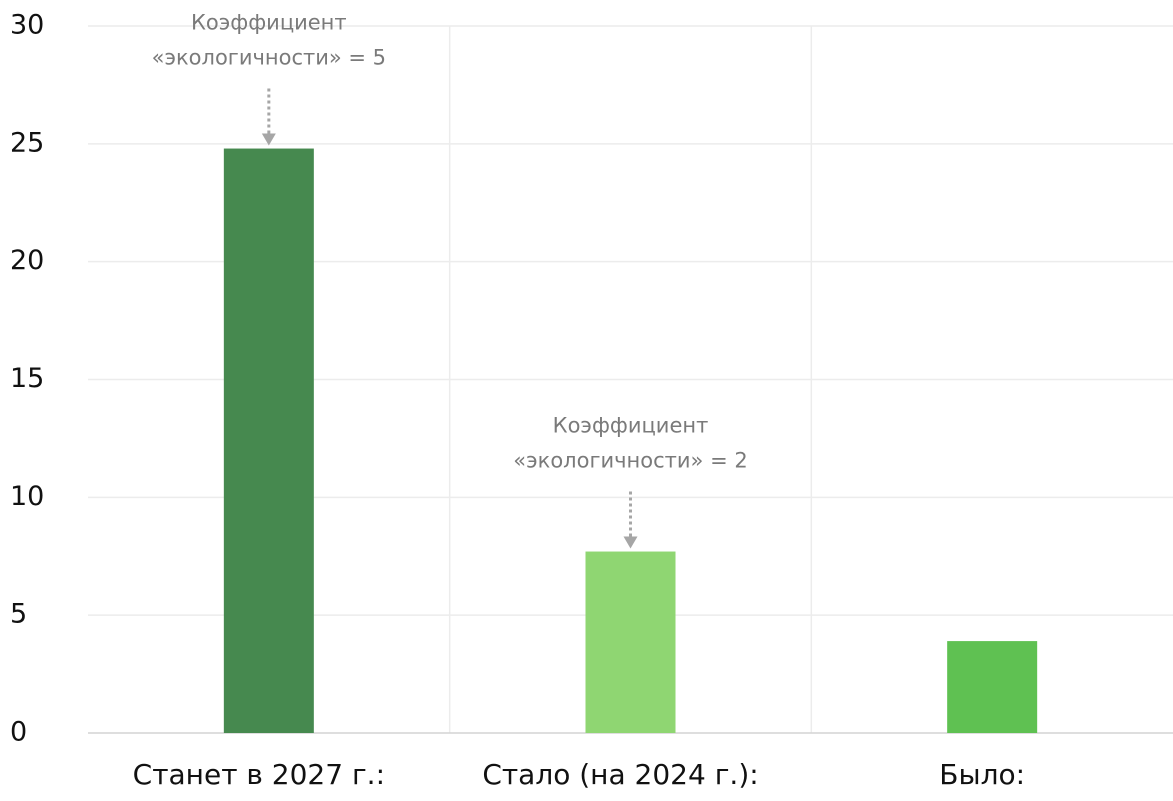  What do you see at coordinates (259, 774) in the screenshot?
I see `x-tick-label: Станет в 2027 г.:` at bounding box center [259, 774].